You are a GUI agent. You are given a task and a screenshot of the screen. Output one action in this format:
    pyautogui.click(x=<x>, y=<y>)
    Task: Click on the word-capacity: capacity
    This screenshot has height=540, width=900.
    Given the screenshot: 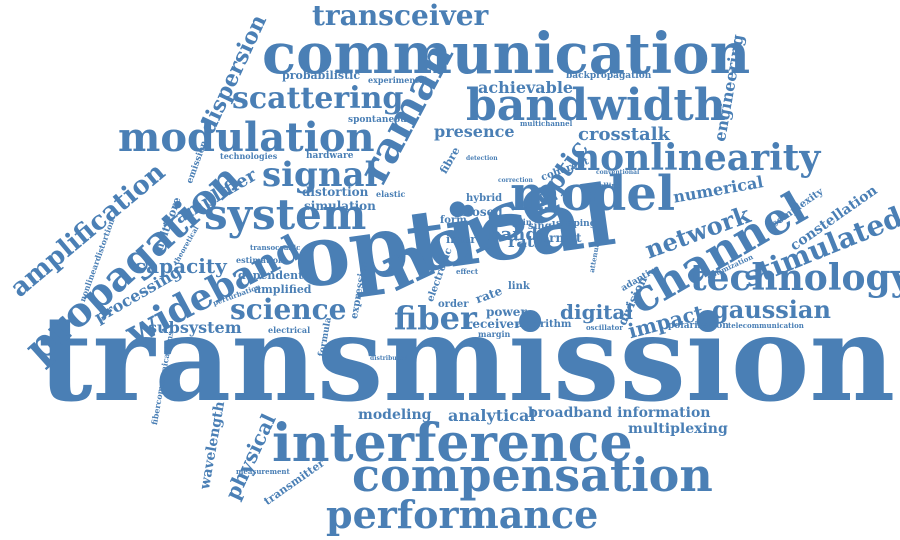 What is the action you would take?
    pyautogui.click(x=180, y=266)
    